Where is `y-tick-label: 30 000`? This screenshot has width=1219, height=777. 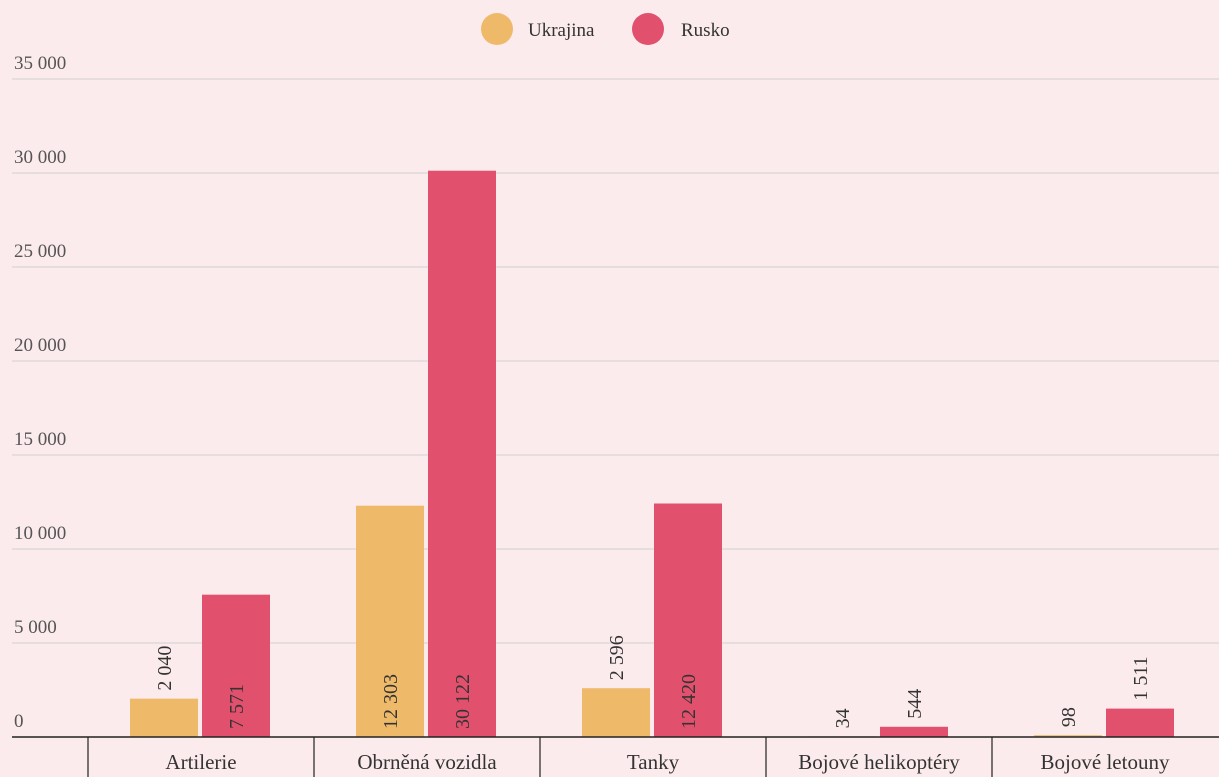
y-tick-label: 30 000 is located at coordinates (40, 157).